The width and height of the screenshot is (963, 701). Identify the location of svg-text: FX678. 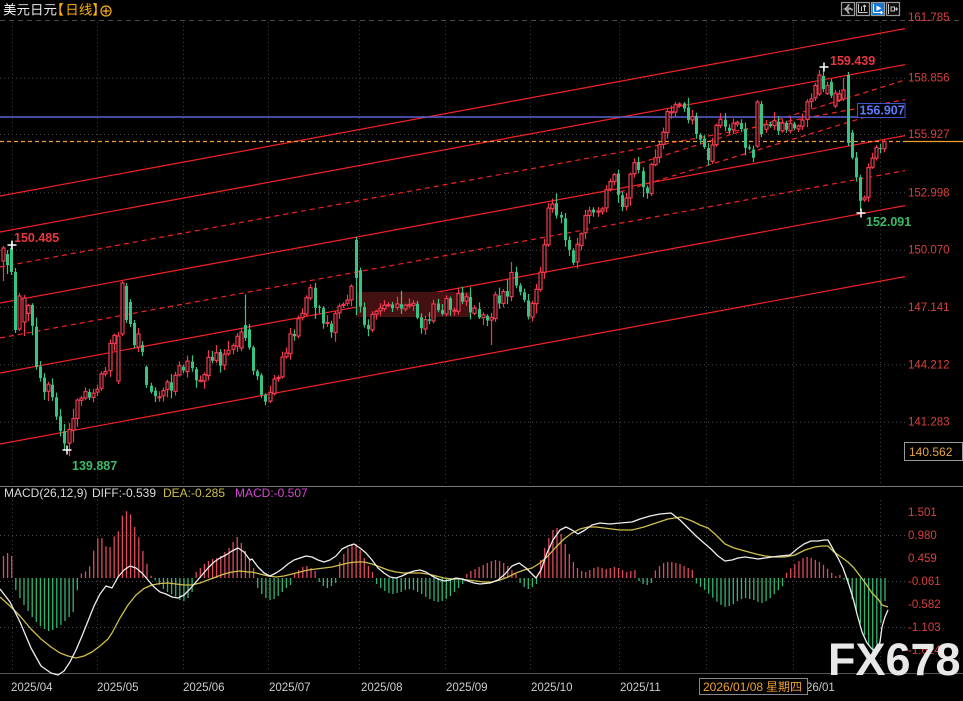
(894, 659).